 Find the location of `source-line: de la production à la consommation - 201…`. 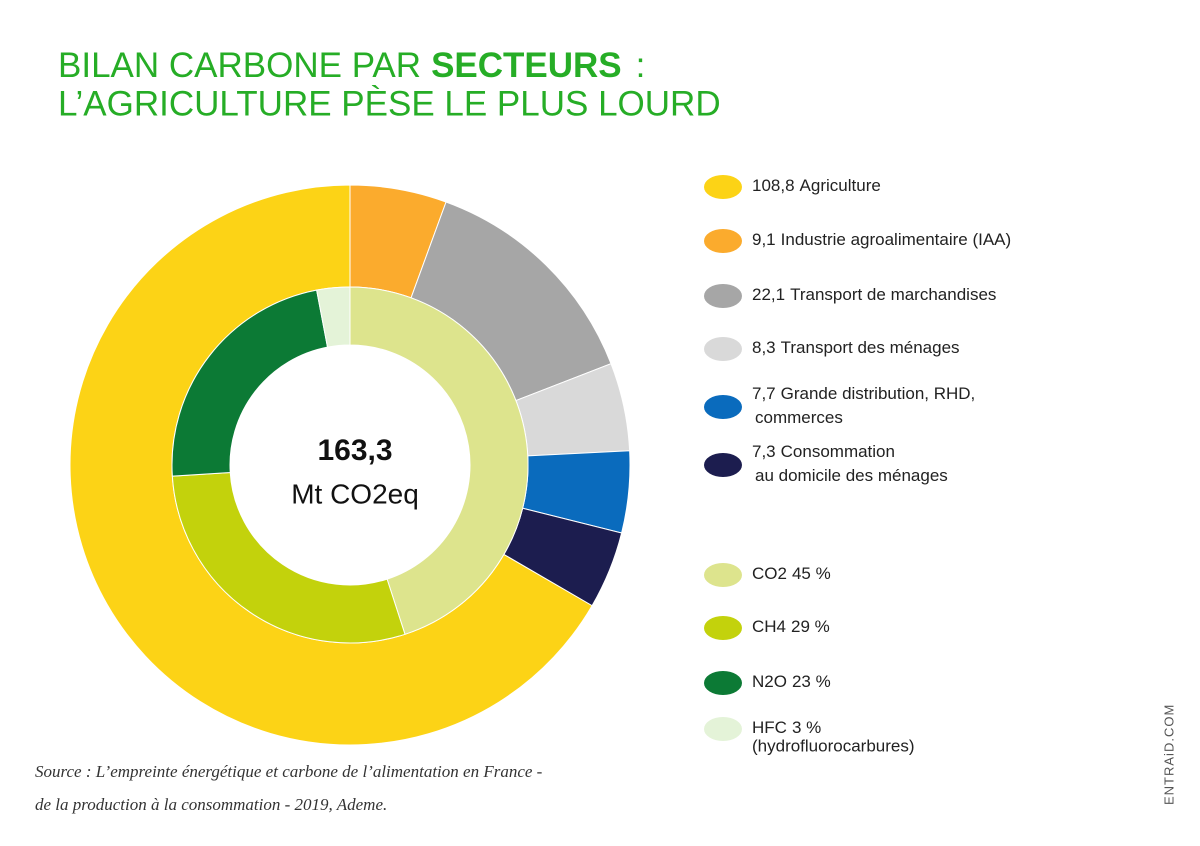

source-line: de la production à la consommation - 201… is located at coordinates (211, 804).